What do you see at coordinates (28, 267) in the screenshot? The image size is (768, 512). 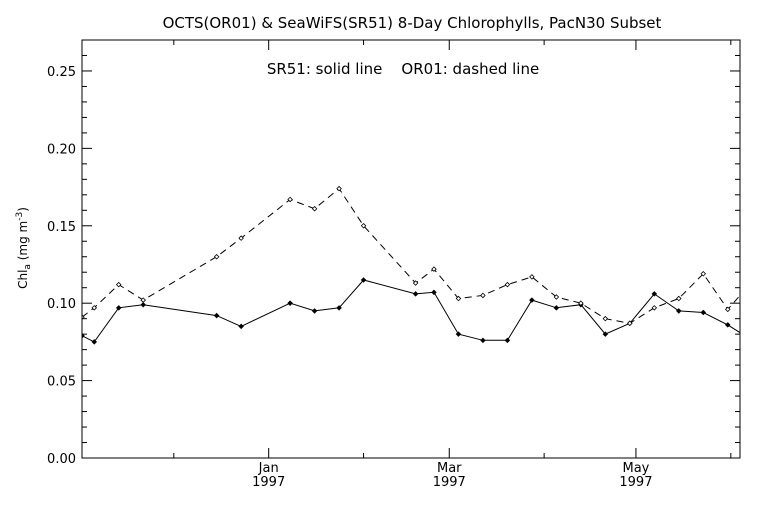 I see `y-axis-label-subscript: a` at bounding box center [28, 267].